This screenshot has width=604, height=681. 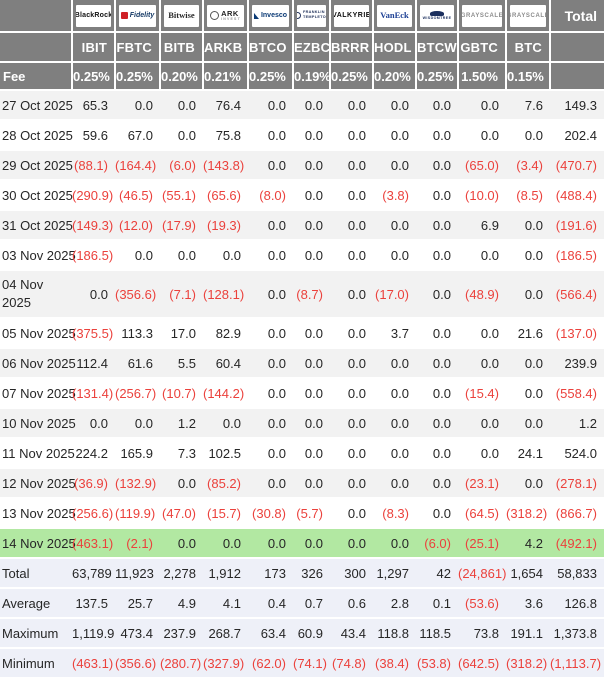 What do you see at coordinates (36, 603) in the screenshot?
I see `summary-label: Average` at bounding box center [36, 603].